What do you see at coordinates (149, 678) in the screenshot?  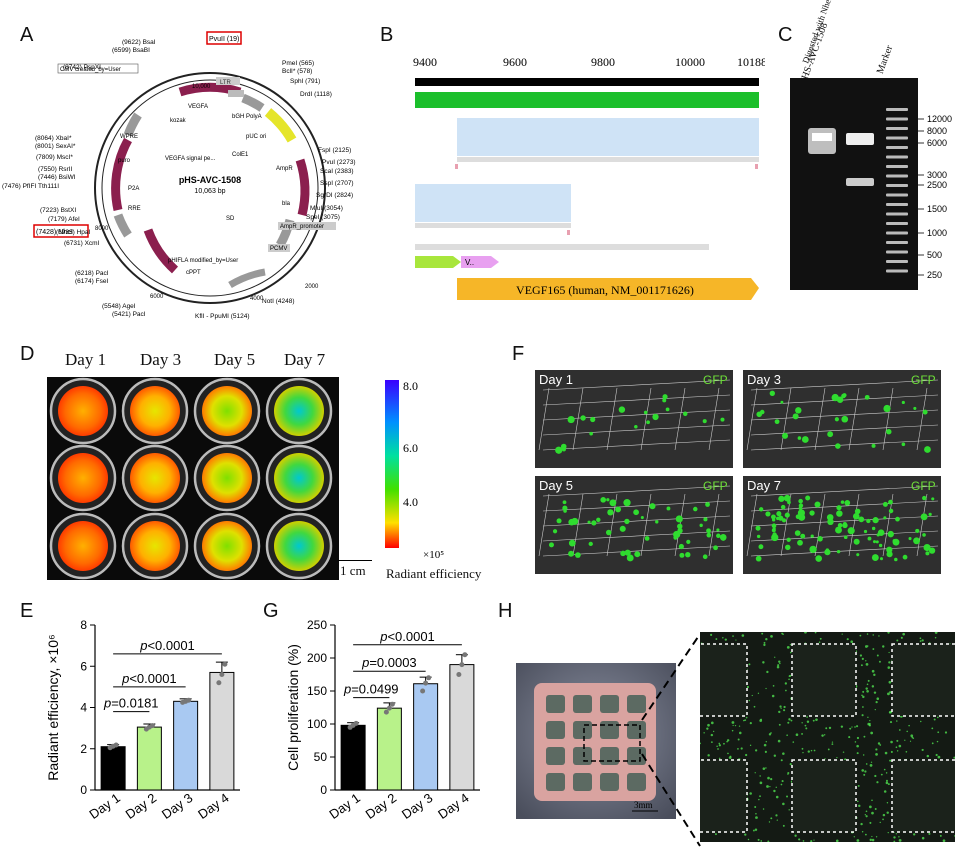 I see `p-value-label: p<0.0001` at bounding box center [149, 678].